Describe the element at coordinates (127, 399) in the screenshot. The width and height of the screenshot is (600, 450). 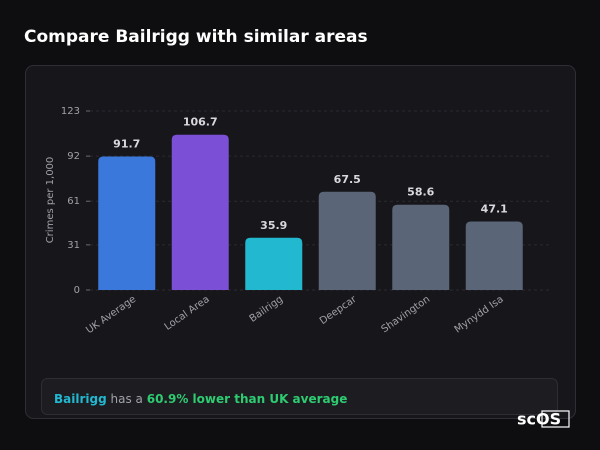
I see `note-text: has a` at that location.